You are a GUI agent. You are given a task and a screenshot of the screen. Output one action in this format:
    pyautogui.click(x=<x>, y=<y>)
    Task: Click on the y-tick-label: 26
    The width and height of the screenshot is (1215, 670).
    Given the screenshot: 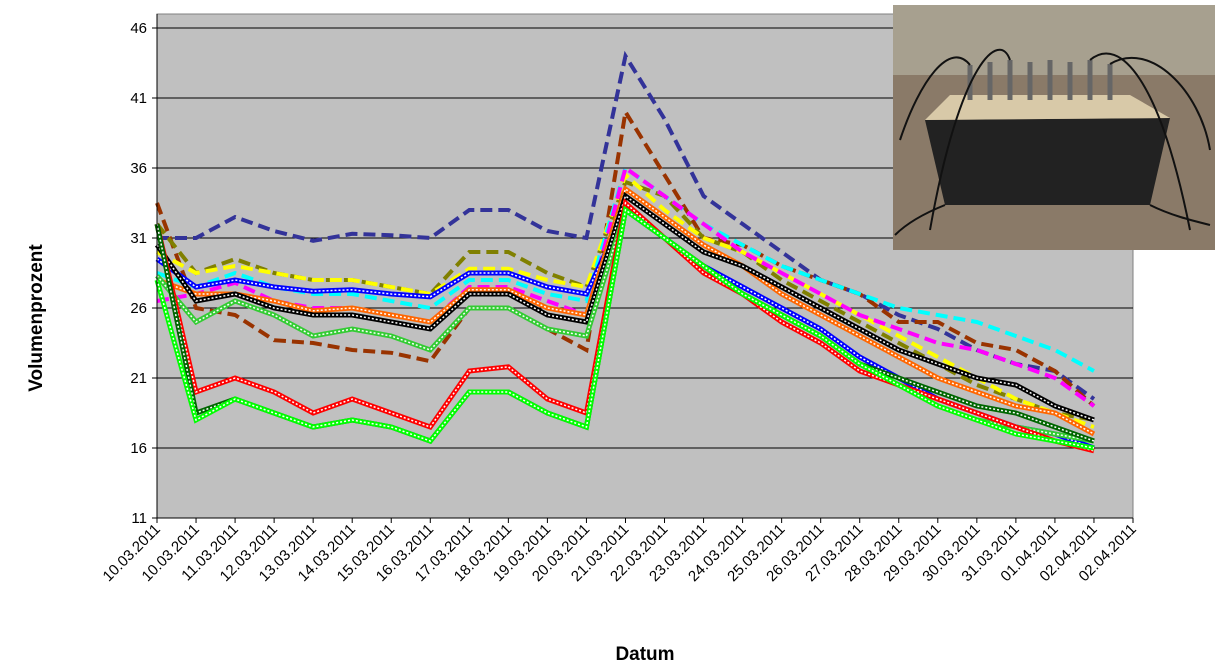 What is the action you would take?
    pyautogui.click(x=138, y=308)
    